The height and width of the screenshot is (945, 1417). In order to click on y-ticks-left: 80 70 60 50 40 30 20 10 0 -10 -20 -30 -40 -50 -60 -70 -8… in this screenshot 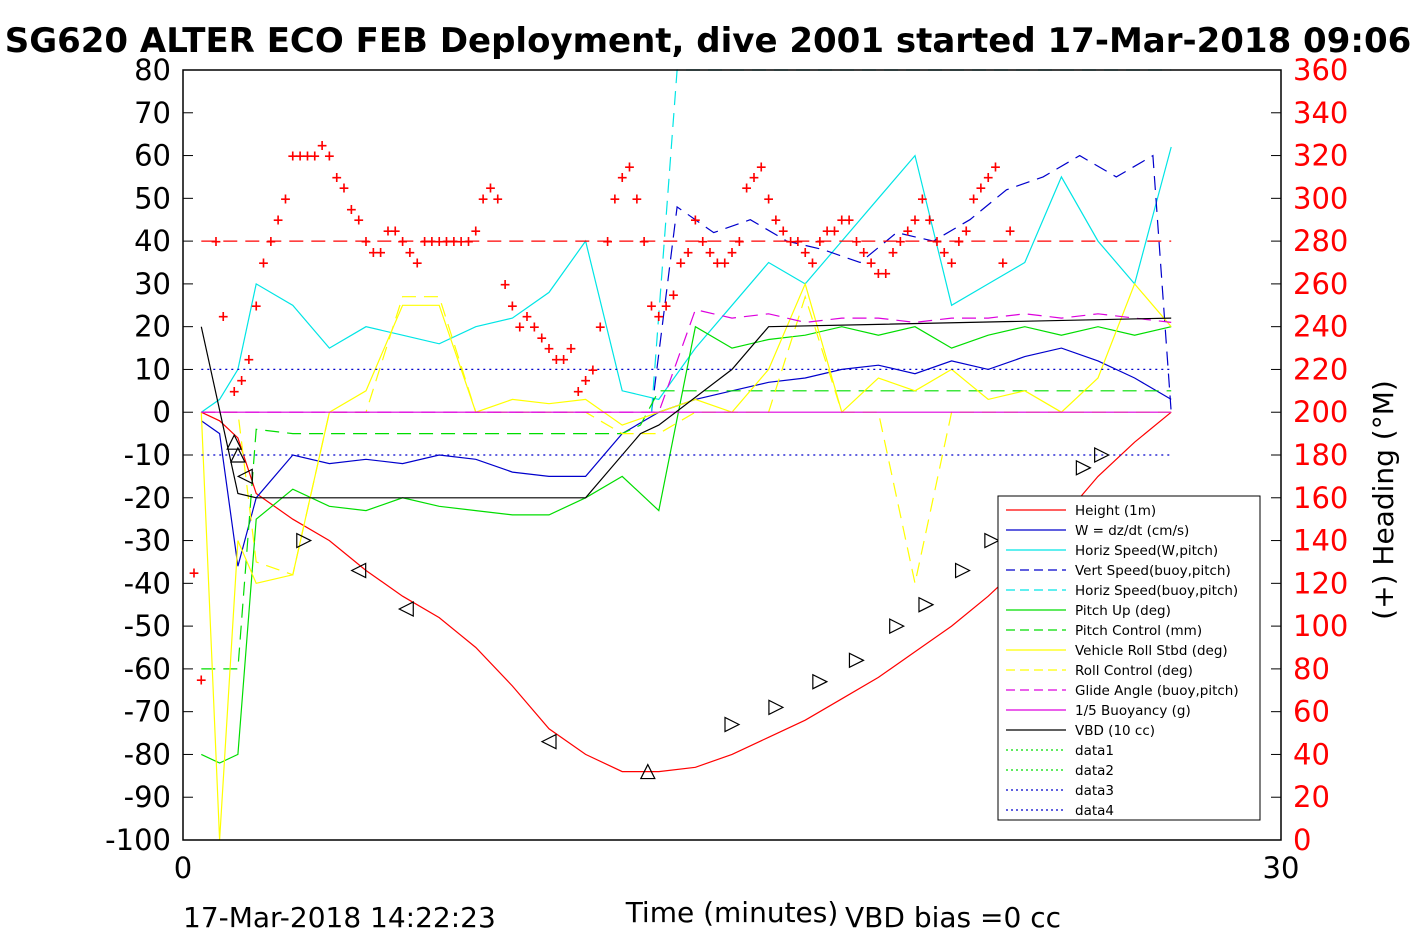, I will do `click(149, 455)`.